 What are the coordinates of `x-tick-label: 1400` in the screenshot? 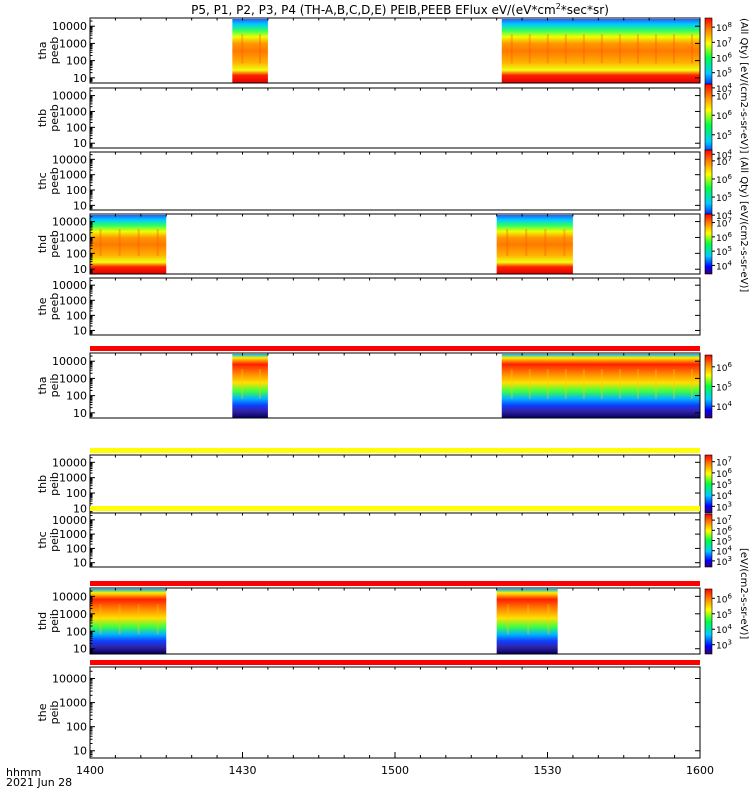 It's located at (90, 770).